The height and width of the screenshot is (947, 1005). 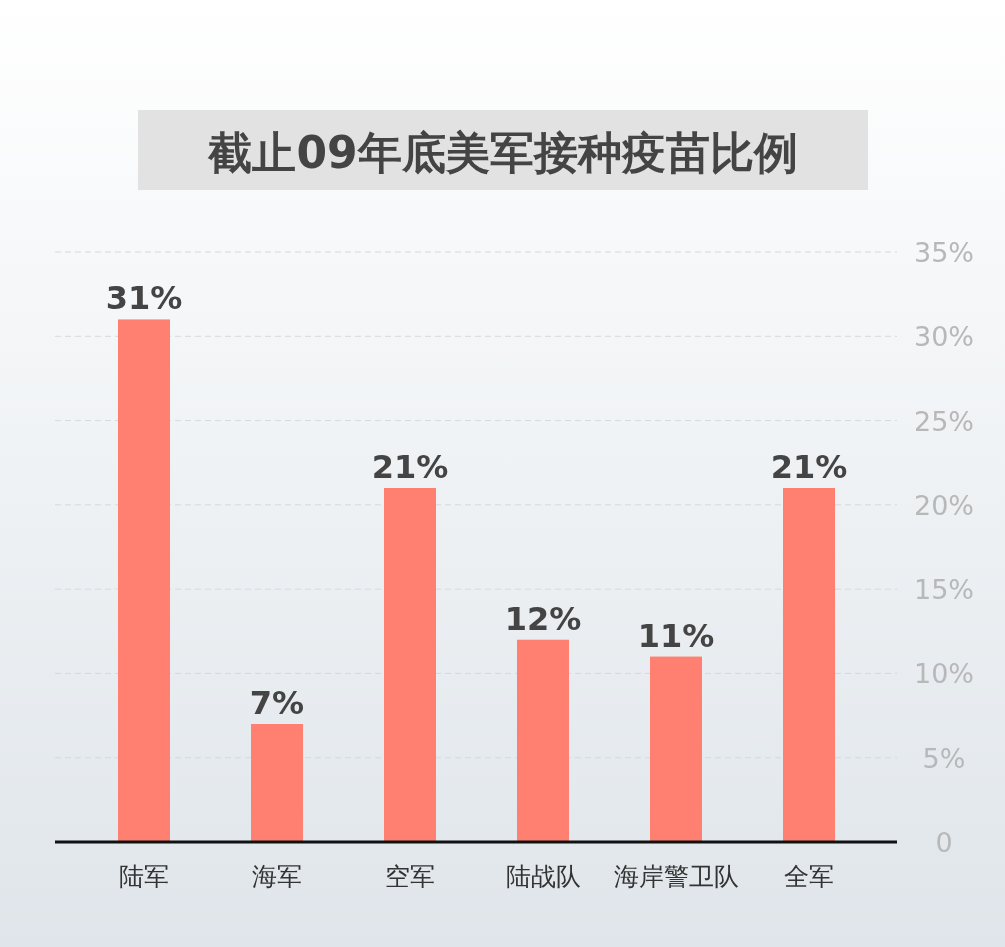 What do you see at coordinates (543, 876) in the screenshot?
I see `x-tick-label: 陆战队` at bounding box center [543, 876].